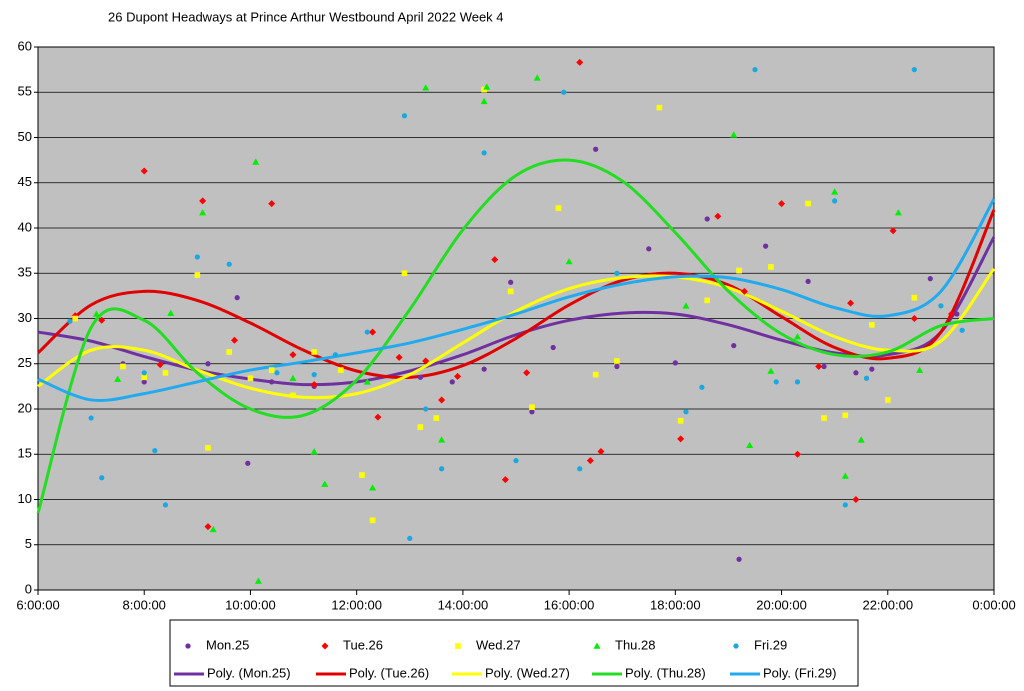  What do you see at coordinates (799, 672) in the screenshot?
I see `legend-label: Poly. (Fri.29)` at bounding box center [799, 672].